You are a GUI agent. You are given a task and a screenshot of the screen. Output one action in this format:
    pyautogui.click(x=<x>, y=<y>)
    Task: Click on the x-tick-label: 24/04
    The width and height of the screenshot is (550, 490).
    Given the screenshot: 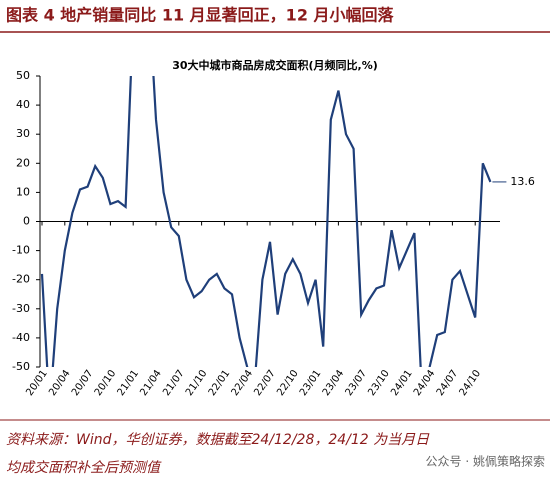 What is the action you would take?
    pyautogui.click(x=425, y=383)
    